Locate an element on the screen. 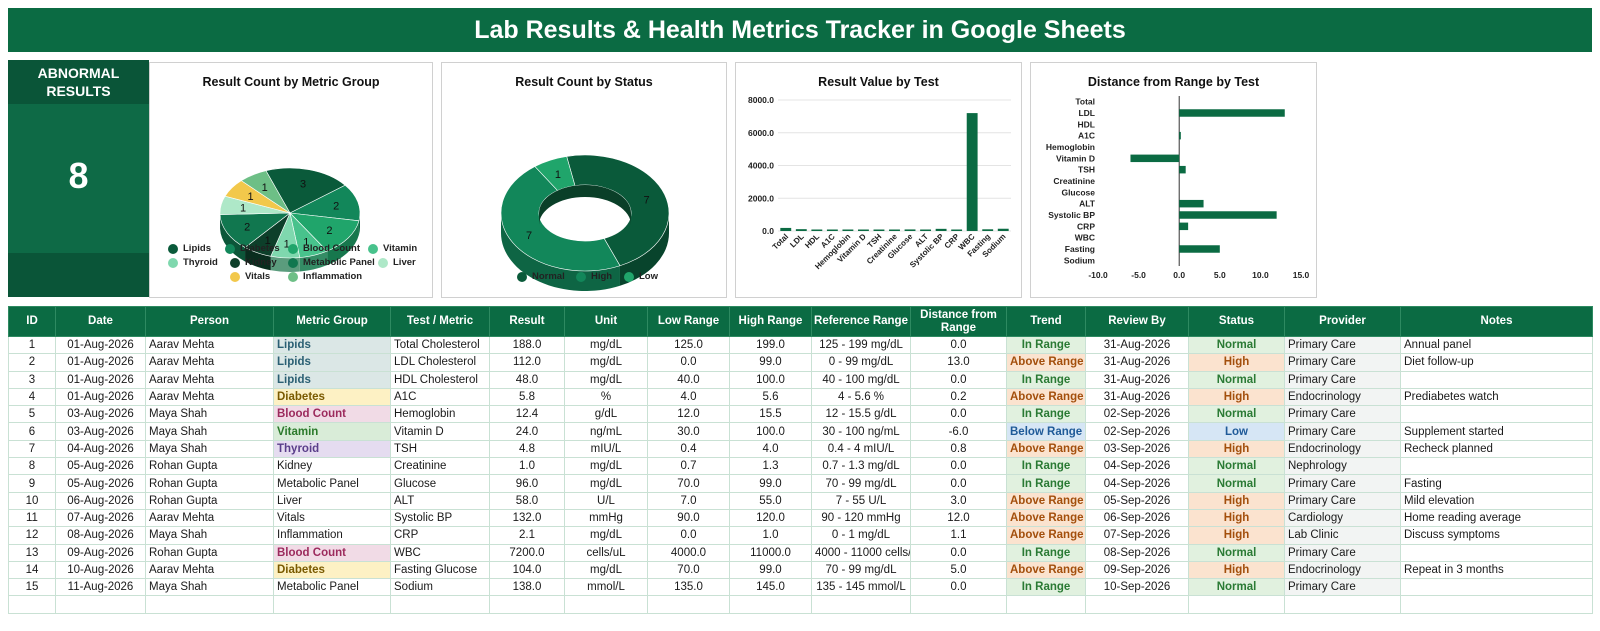  table-cell: 7200.0 is located at coordinates (527, 552).